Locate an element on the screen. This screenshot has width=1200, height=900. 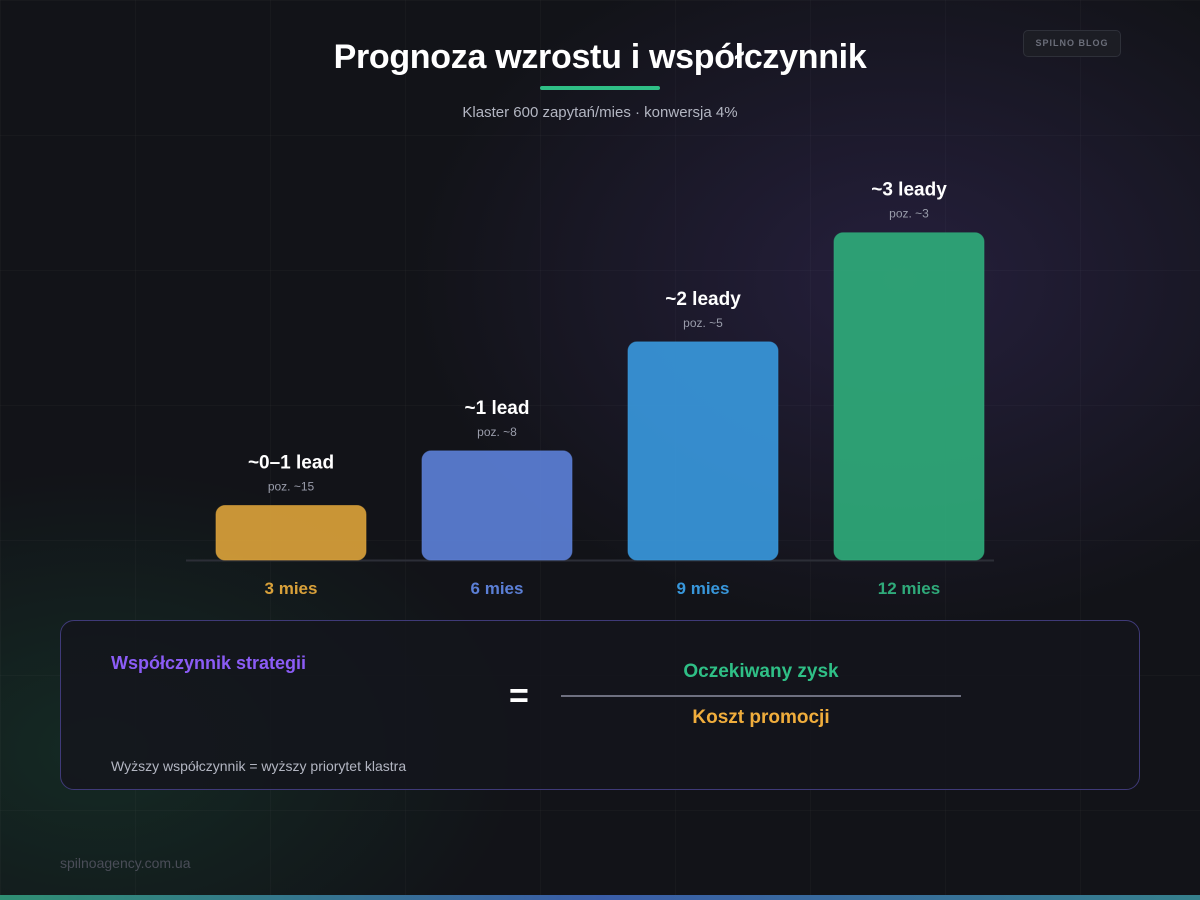
formula-numerator: Oczekiwany zysk is located at coordinates (761, 671).